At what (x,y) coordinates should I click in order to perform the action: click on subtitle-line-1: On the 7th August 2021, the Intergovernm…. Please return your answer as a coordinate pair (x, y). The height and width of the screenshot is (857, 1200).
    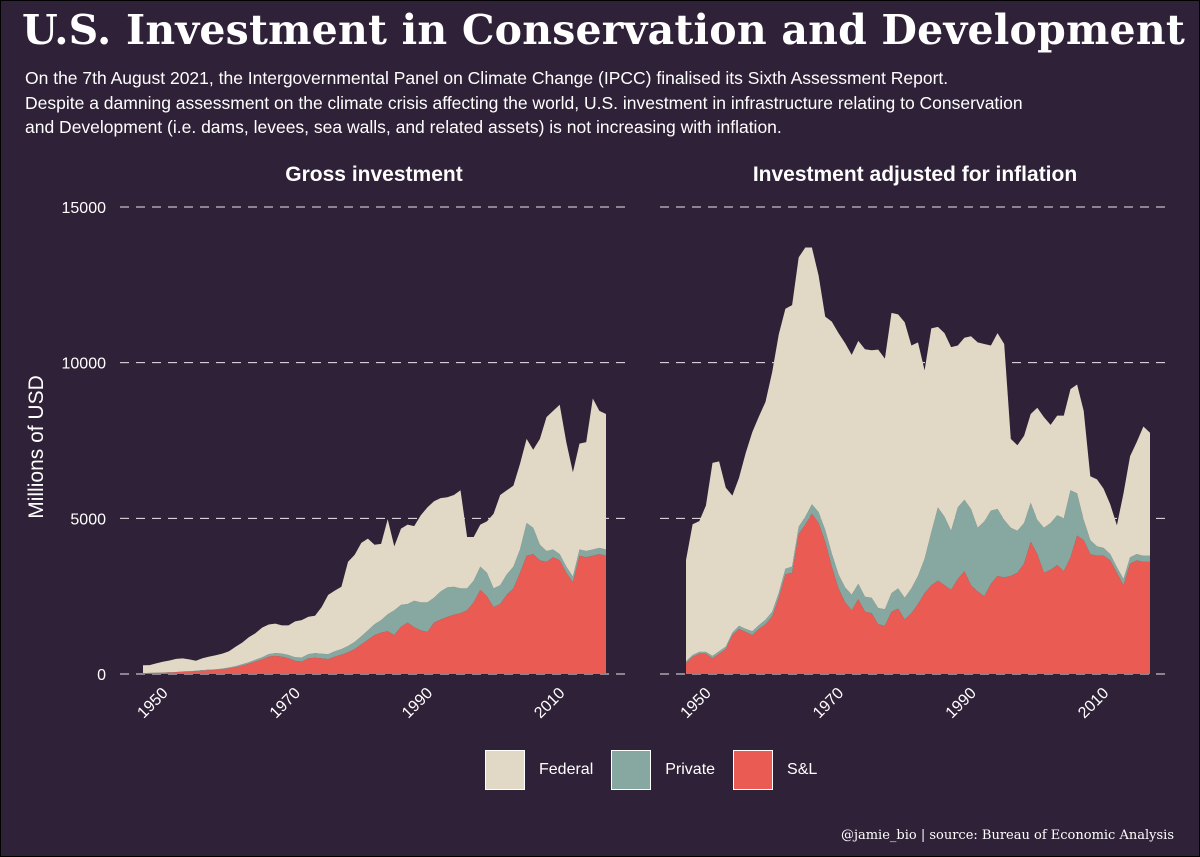
    Looking at the image, I should click on (487, 78).